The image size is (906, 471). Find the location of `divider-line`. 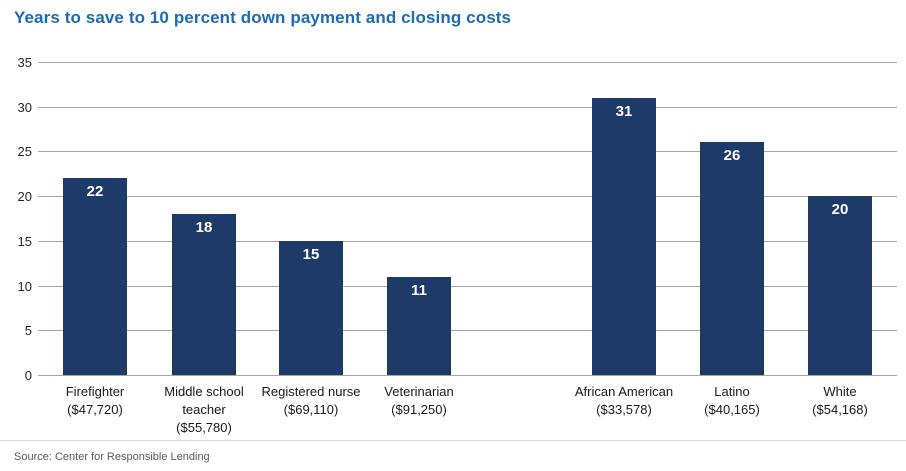

divider-line is located at coordinates (453, 440).